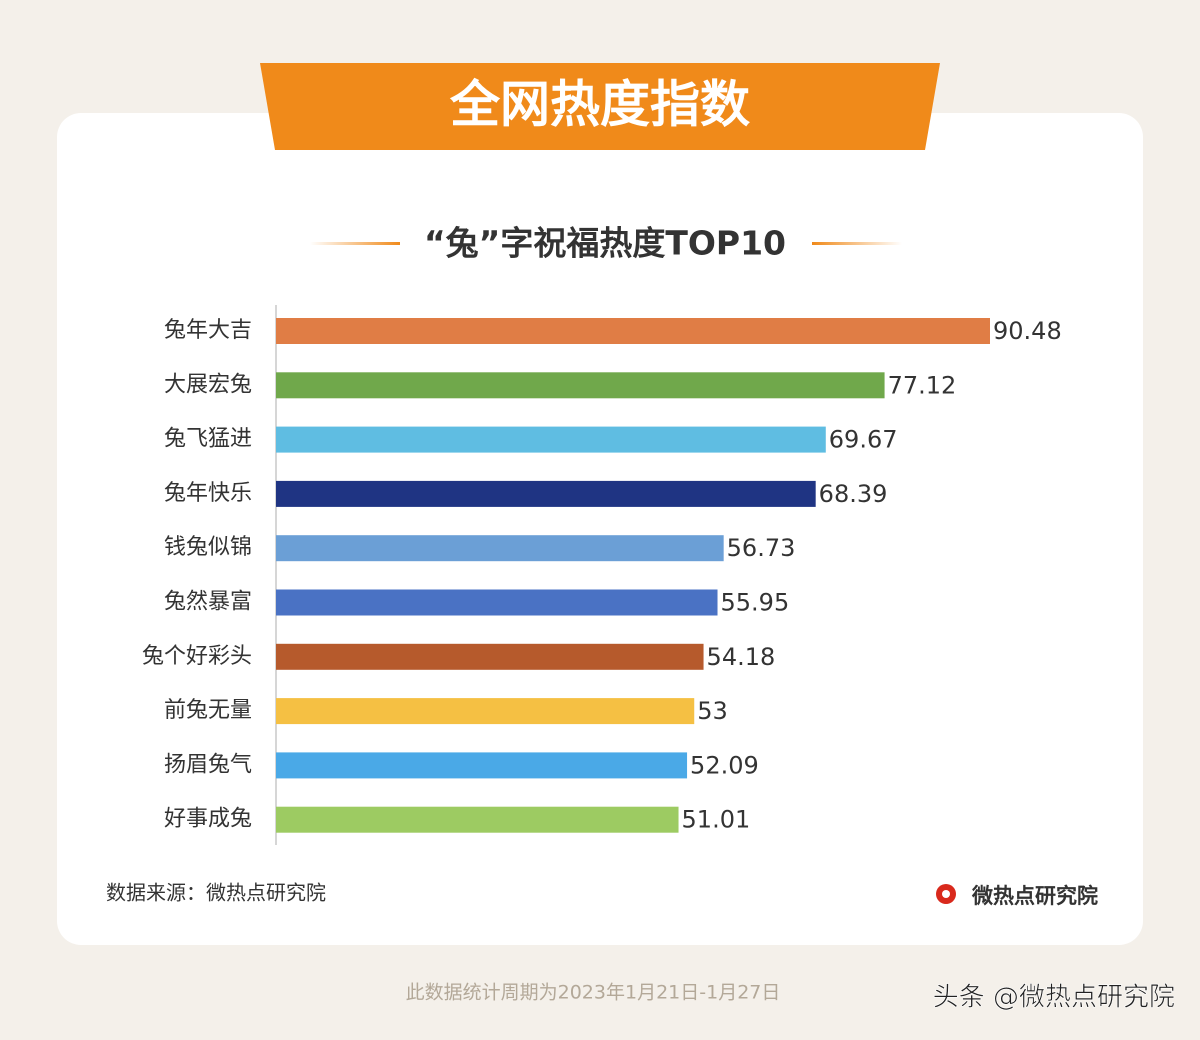 The image size is (1200, 1040). Describe the element at coordinates (946, 894) in the screenshot. I see `logo-icon` at that location.